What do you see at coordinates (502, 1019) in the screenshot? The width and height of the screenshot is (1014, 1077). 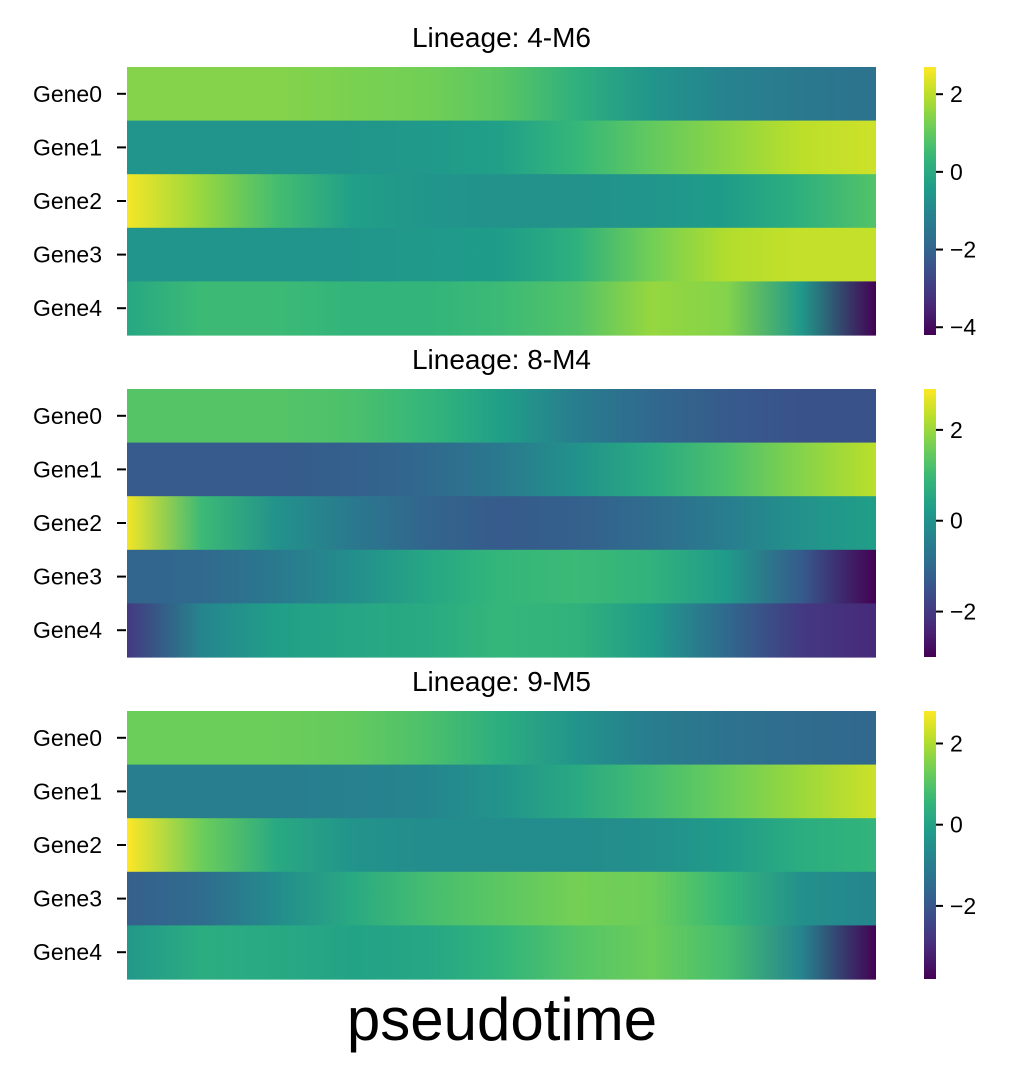 I see `x-axis-label: pseudotime` at bounding box center [502, 1019].